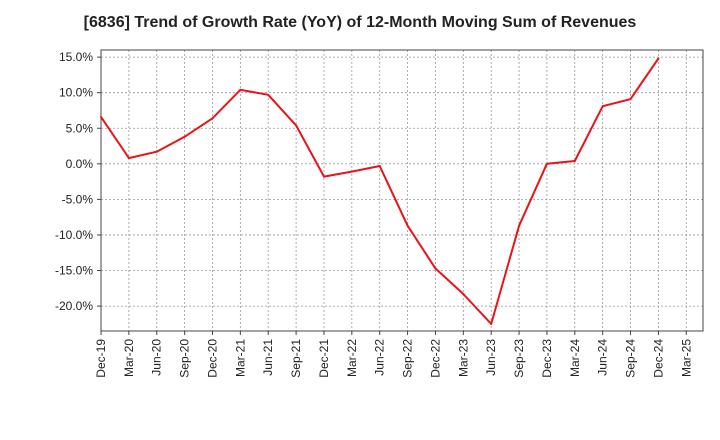 The height and width of the screenshot is (440, 720). I want to click on y-tick-label: 5.0%, so click(80, 128).